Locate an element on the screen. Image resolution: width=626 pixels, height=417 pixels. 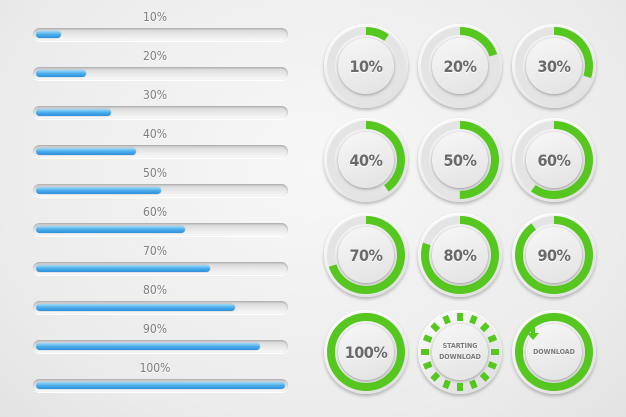
circular-progress-label: 30% is located at coordinates (554, 66).